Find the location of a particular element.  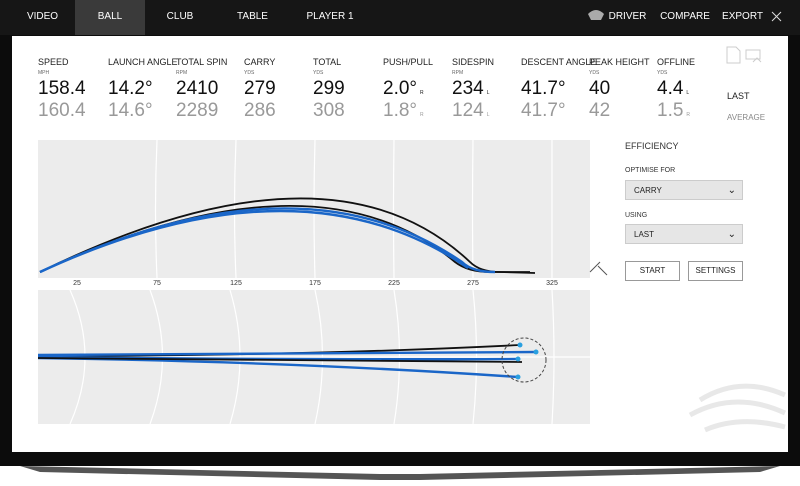

stat-last-value: 41.7° is located at coordinates (543, 88).